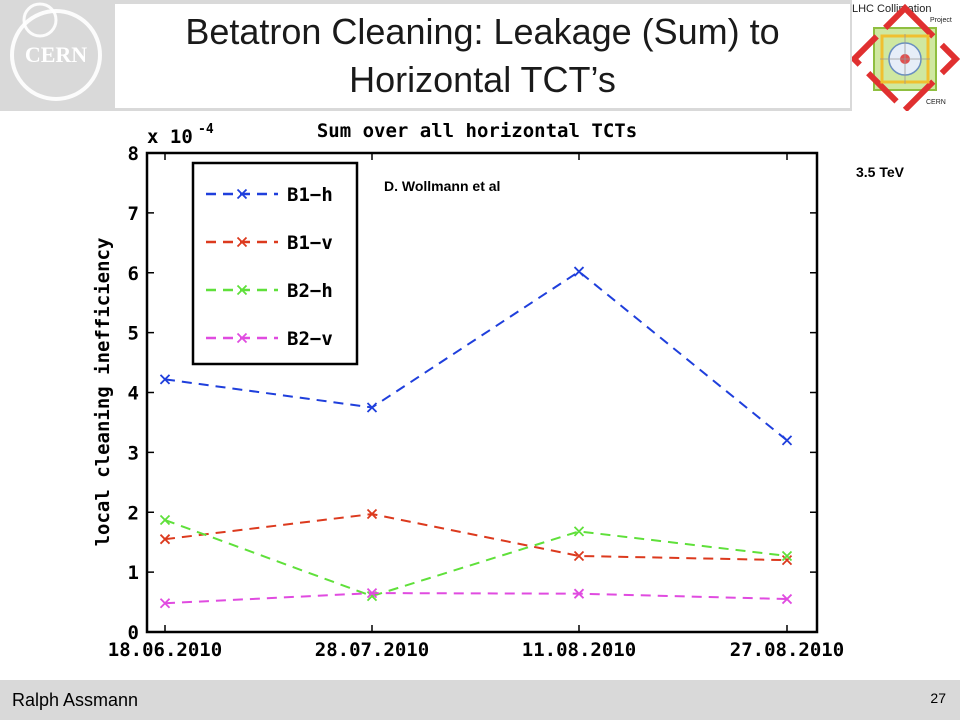  What do you see at coordinates (206, 129) in the screenshot?
I see `y-multiplier-exponent: -4` at bounding box center [206, 129].